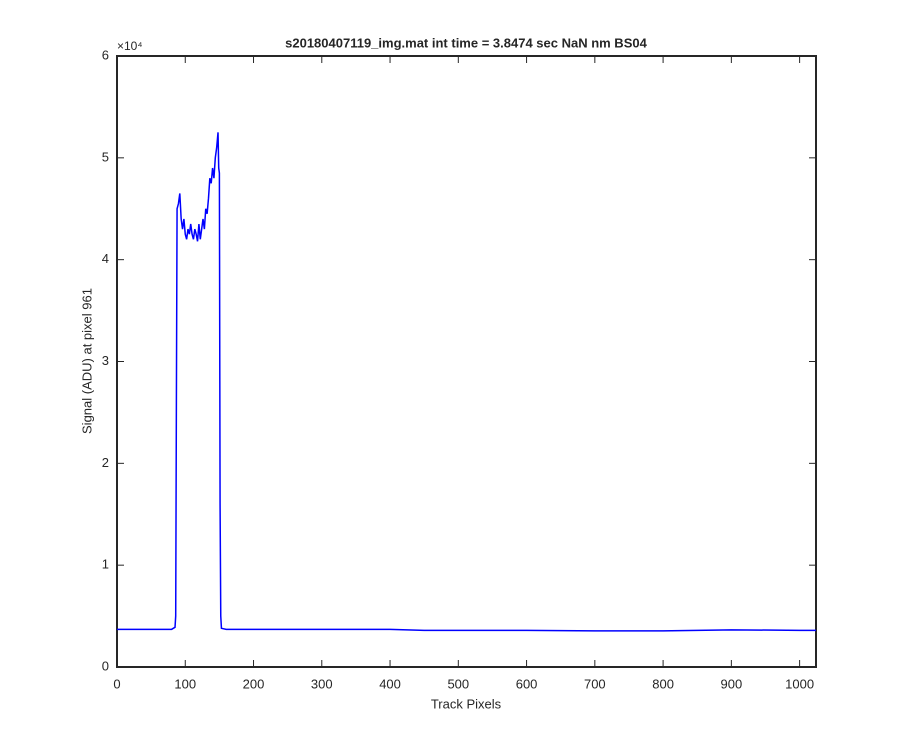 The width and height of the screenshot is (900, 750). What do you see at coordinates (799, 683) in the screenshot?
I see `x-tick-label: 1000` at bounding box center [799, 683].